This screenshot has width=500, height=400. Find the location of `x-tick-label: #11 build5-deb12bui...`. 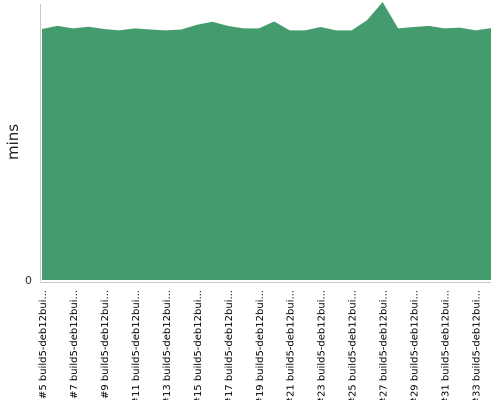

x-tick-label: #11 build5-deb12bui... is located at coordinates (136, 345).